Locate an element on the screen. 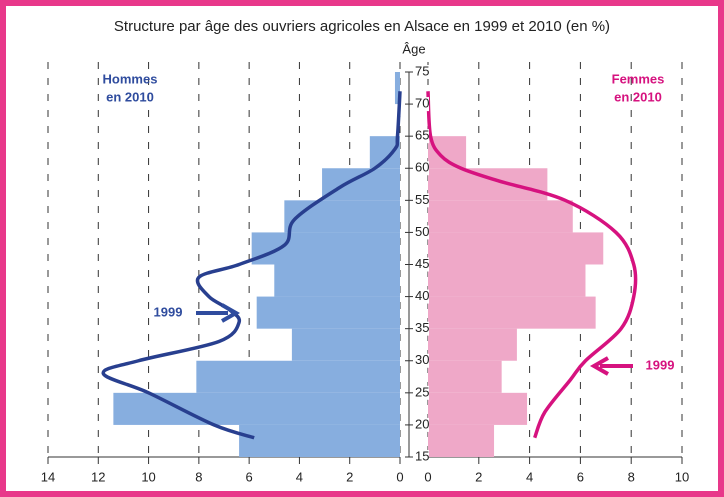 Image resolution: width=724 pixels, height=497 pixels. series-label: Femmes is located at coordinates (638, 78).